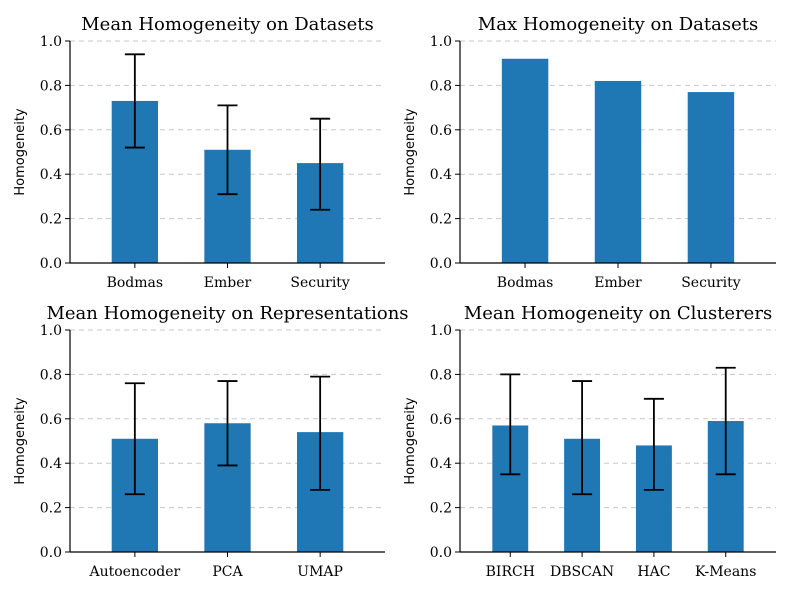  What do you see at coordinates (653, 572) in the screenshot?
I see `x-tick-label: HAC` at bounding box center [653, 572].